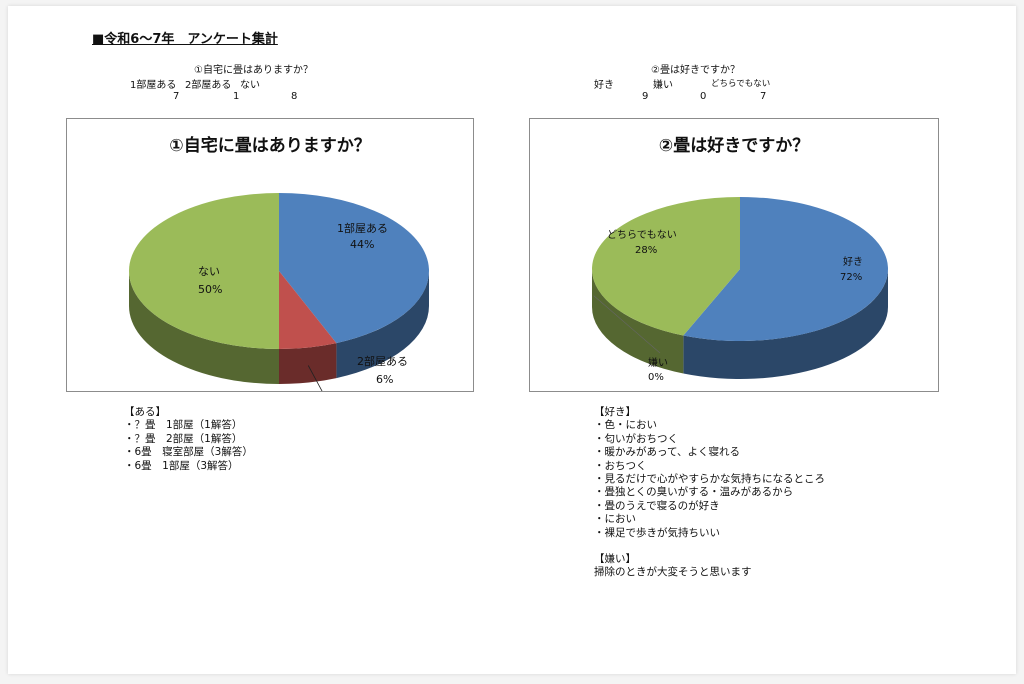  What do you see at coordinates (210, 289) in the screenshot?
I see `chart-1-label-pct-3: 50%` at bounding box center [210, 289].